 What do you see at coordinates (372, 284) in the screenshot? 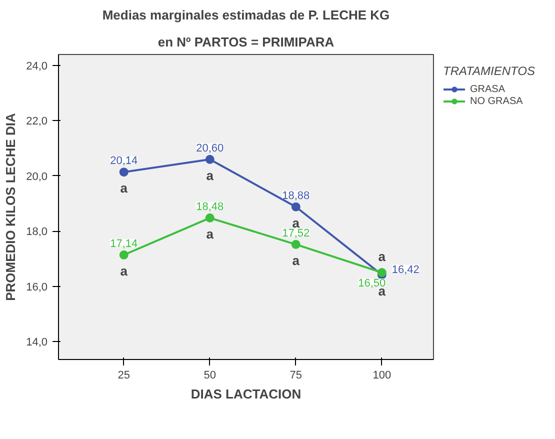
I see `data-label: 16,50` at bounding box center [372, 284].